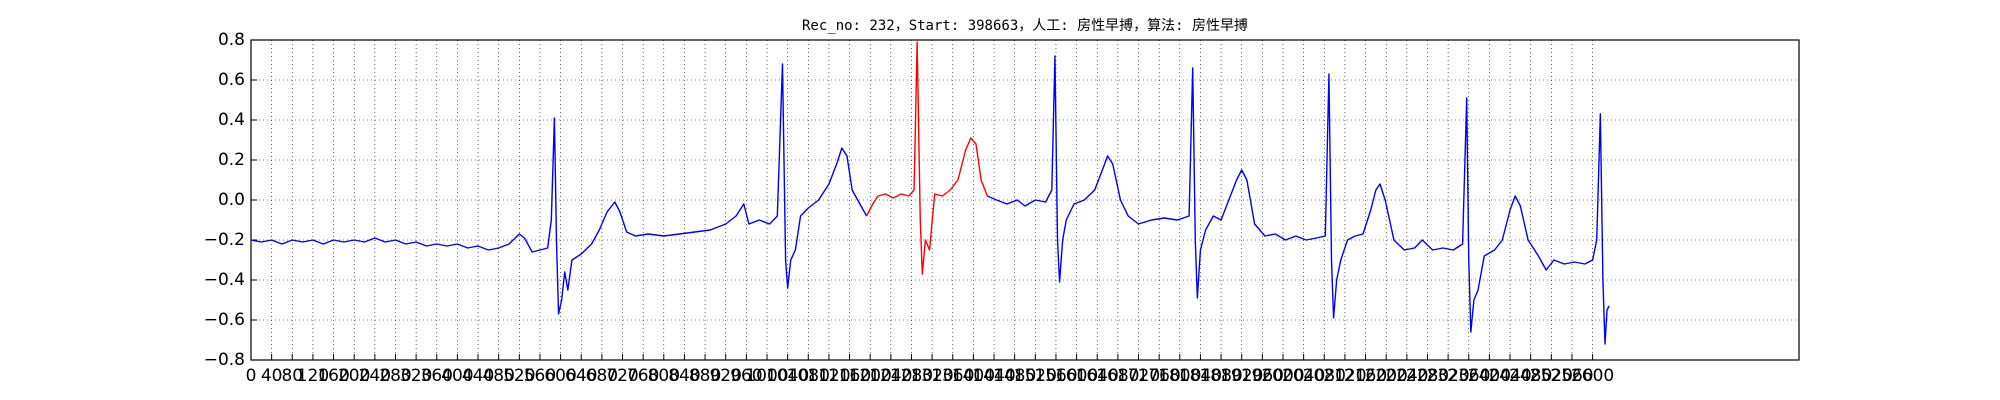 Image resolution: width=2000 pixels, height=400 pixels. Describe the element at coordinates (684, 376) in the screenshot. I see `x-tick-label: 840` at that location.